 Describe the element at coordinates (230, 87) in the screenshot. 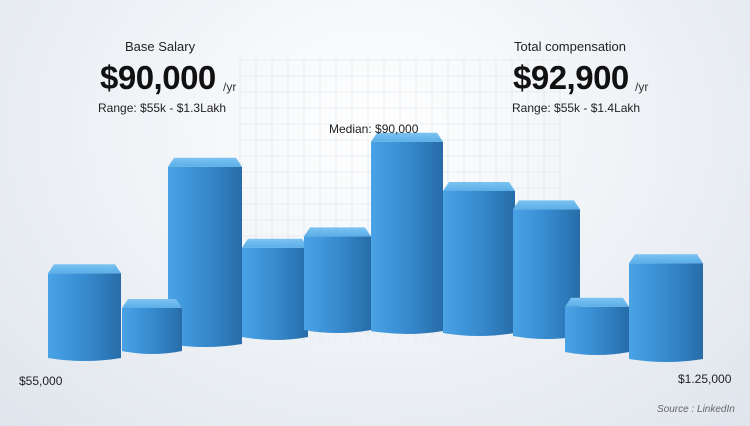

I see `base-salary-unit: /yr` at that location.